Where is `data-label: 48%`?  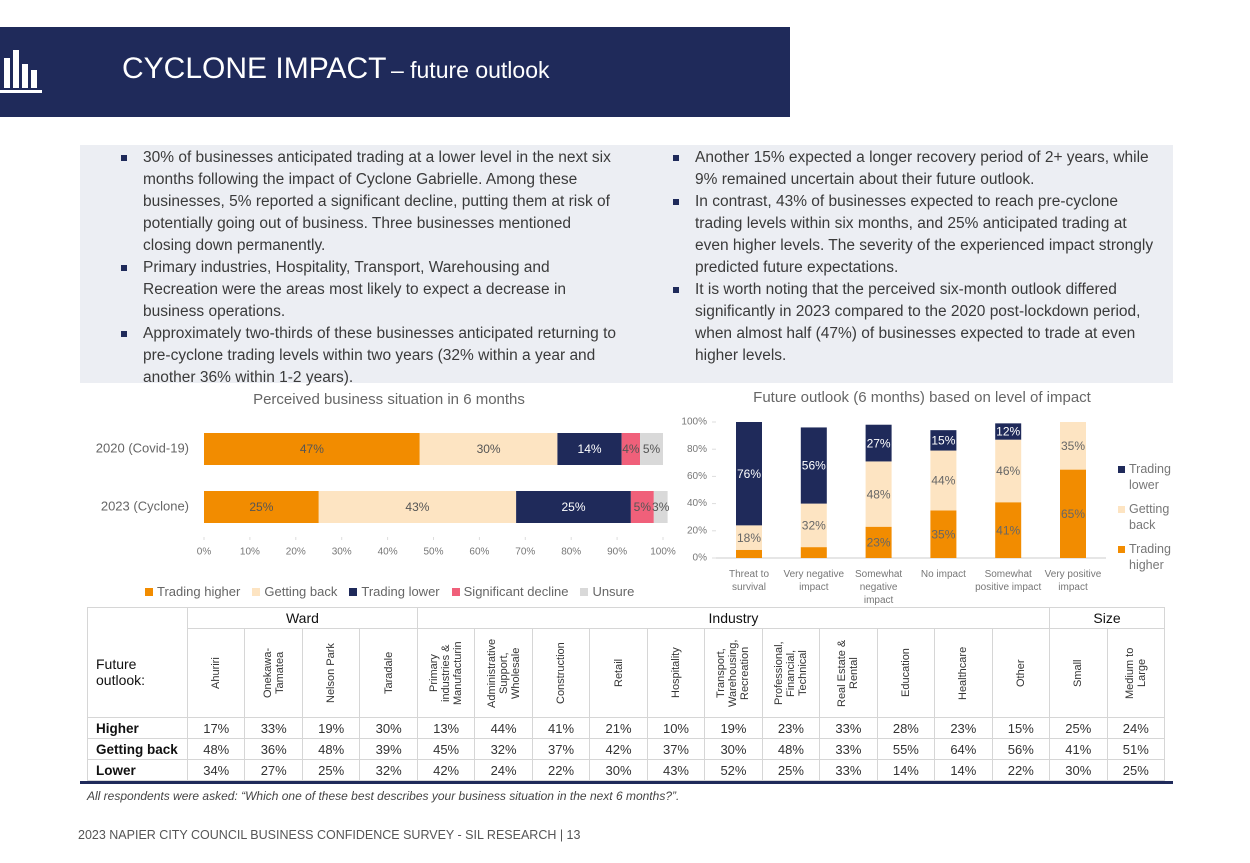 data-label: 48% is located at coordinates (879, 494).